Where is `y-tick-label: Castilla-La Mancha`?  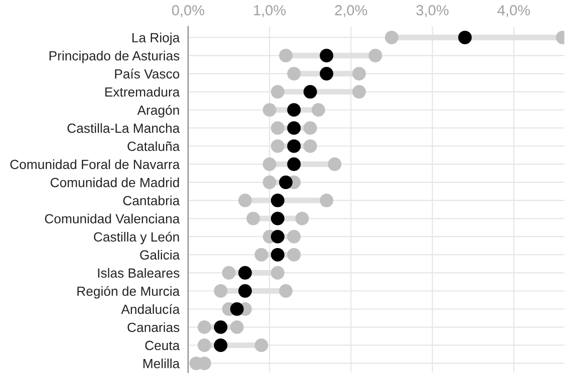 y-tick-label: Castilla-La Mancha is located at coordinates (124, 128).